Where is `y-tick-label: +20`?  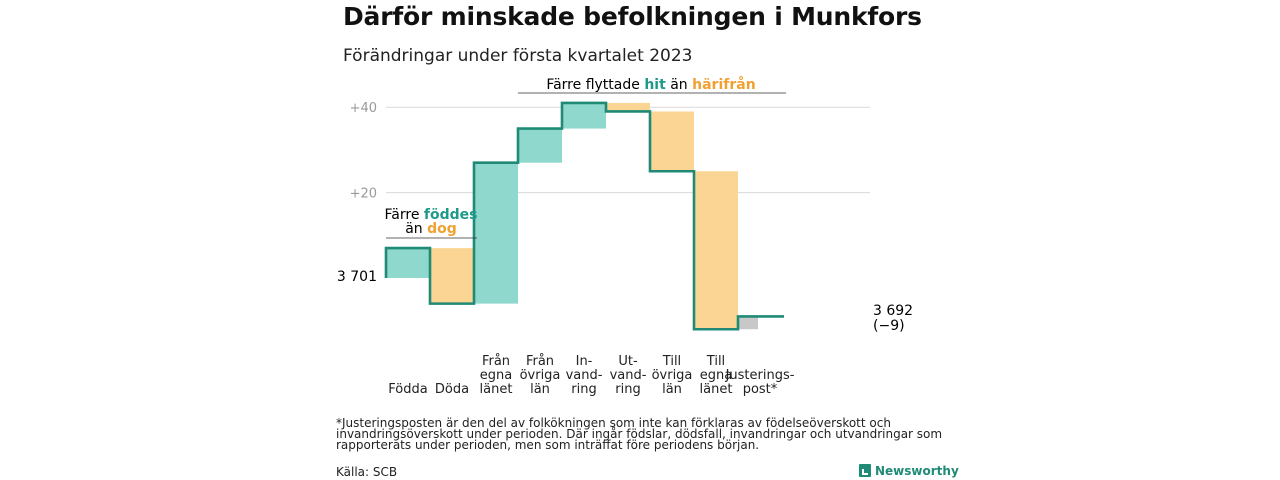
y-tick-label: +20 is located at coordinates (363, 194).